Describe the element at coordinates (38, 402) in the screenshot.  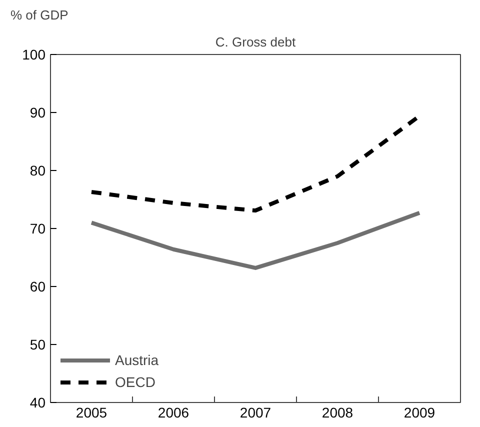
I see `y-tick-label: 40` at that location.